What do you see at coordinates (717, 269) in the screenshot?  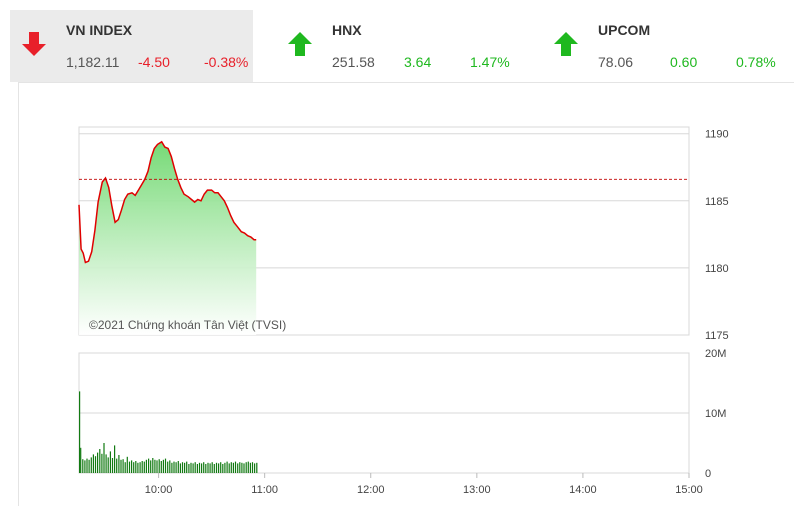 I see `price-tick-label: 1180` at bounding box center [717, 269].